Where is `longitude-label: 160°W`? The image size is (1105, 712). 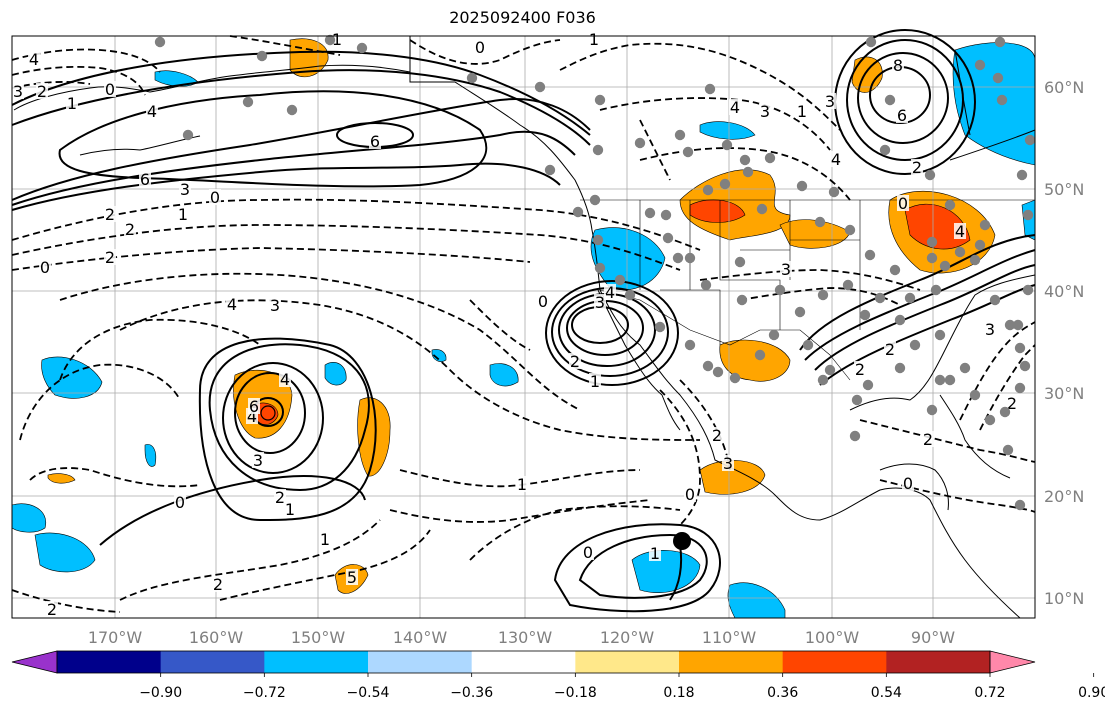
longitude-label: 160°W is located at coordinates (216, 637).